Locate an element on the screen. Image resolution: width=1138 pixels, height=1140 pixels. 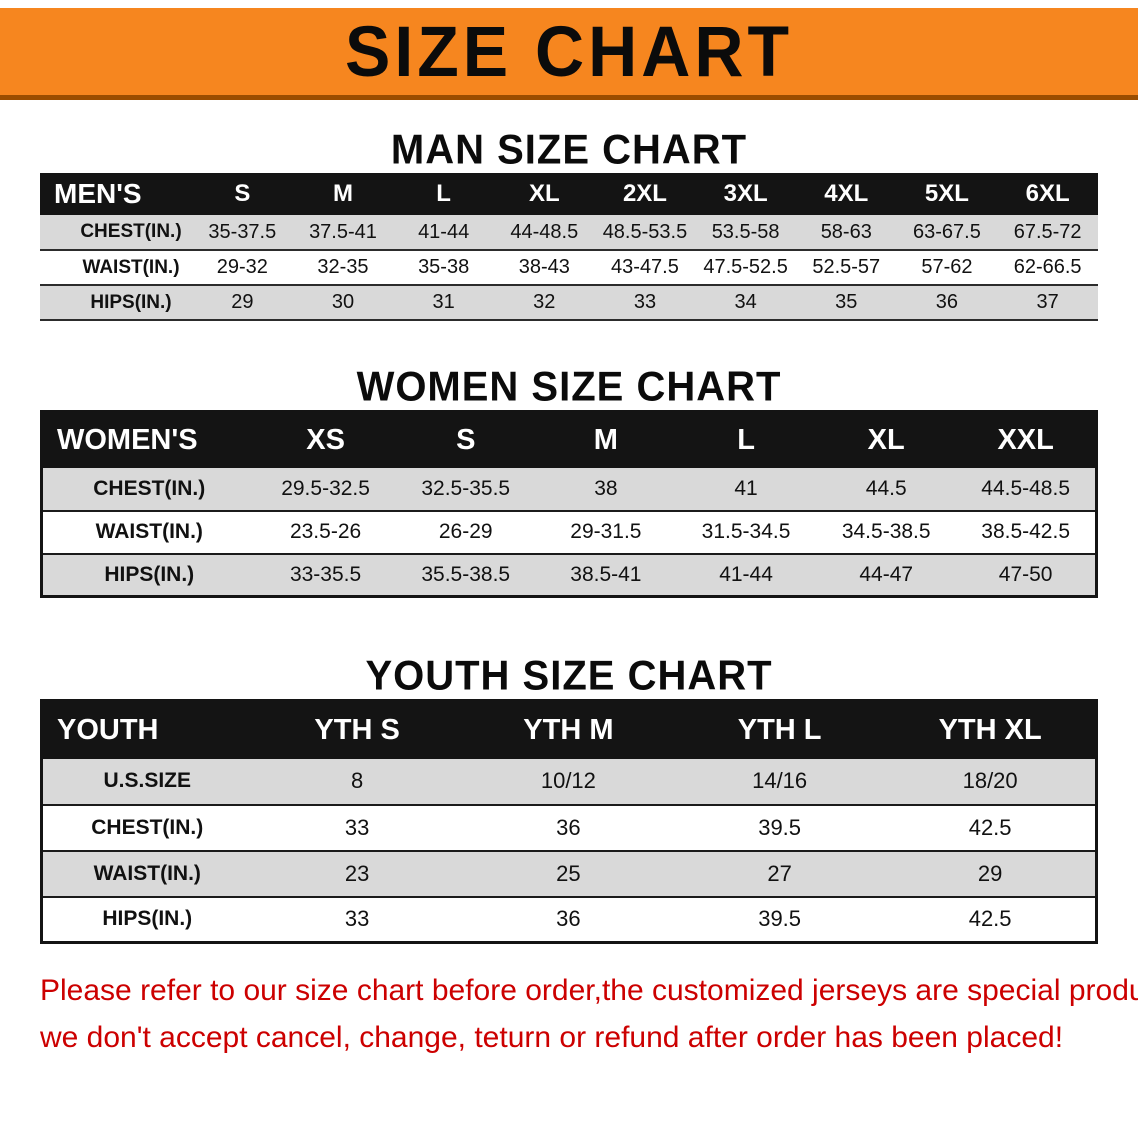
value-cell: 32-35 is located at coordinates (343, 267).